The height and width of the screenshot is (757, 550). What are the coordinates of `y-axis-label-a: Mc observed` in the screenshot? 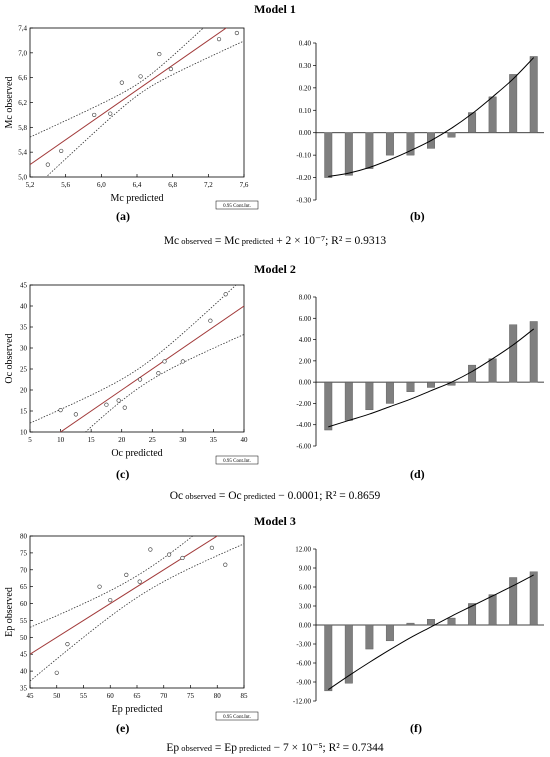 It's located at (9, 103).